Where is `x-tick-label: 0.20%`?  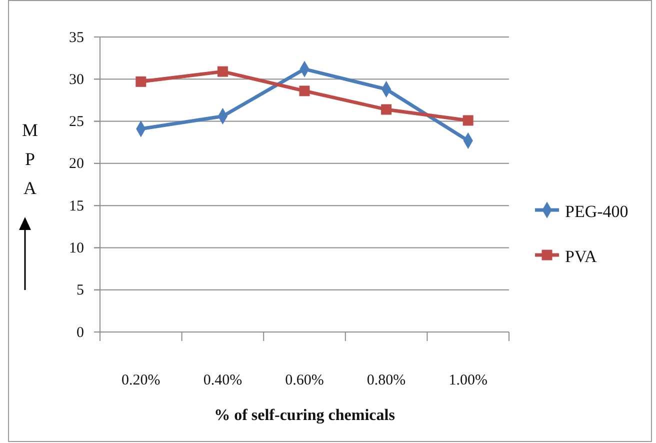 x-tick-label: 0.20% is located at coordinates (141, 380).